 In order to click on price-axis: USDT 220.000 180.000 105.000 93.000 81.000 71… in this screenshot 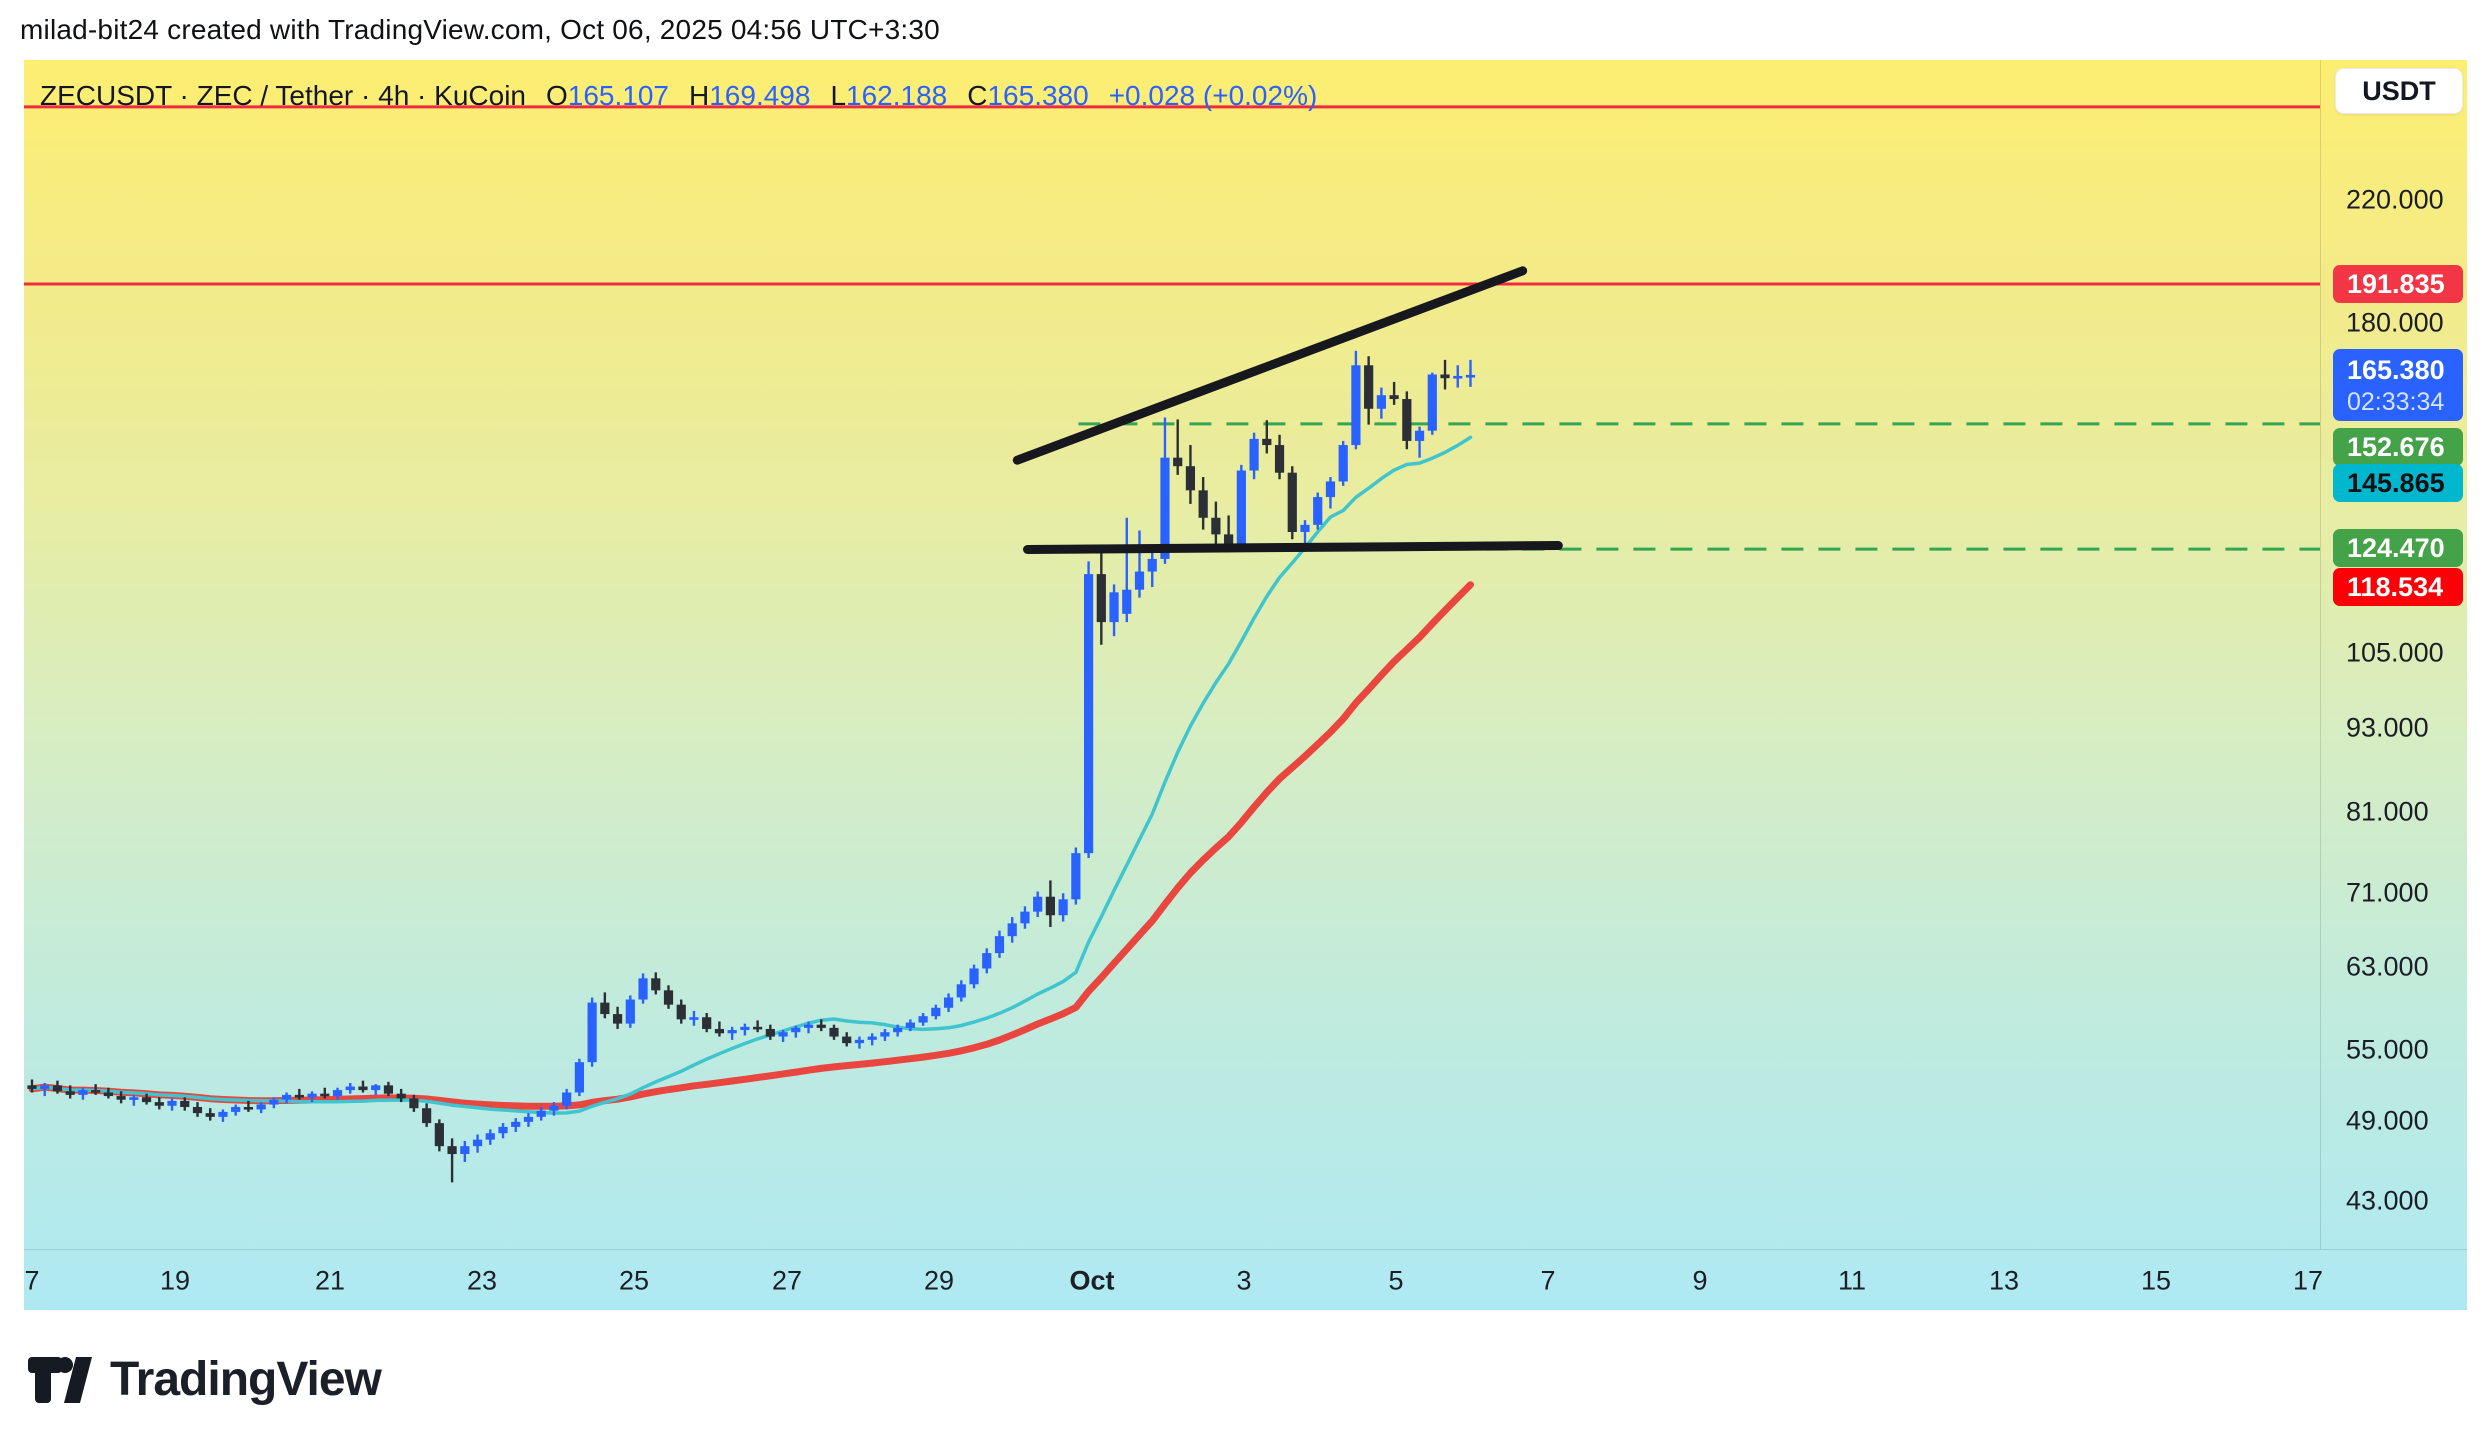, I will do `click(2394, 654)`.